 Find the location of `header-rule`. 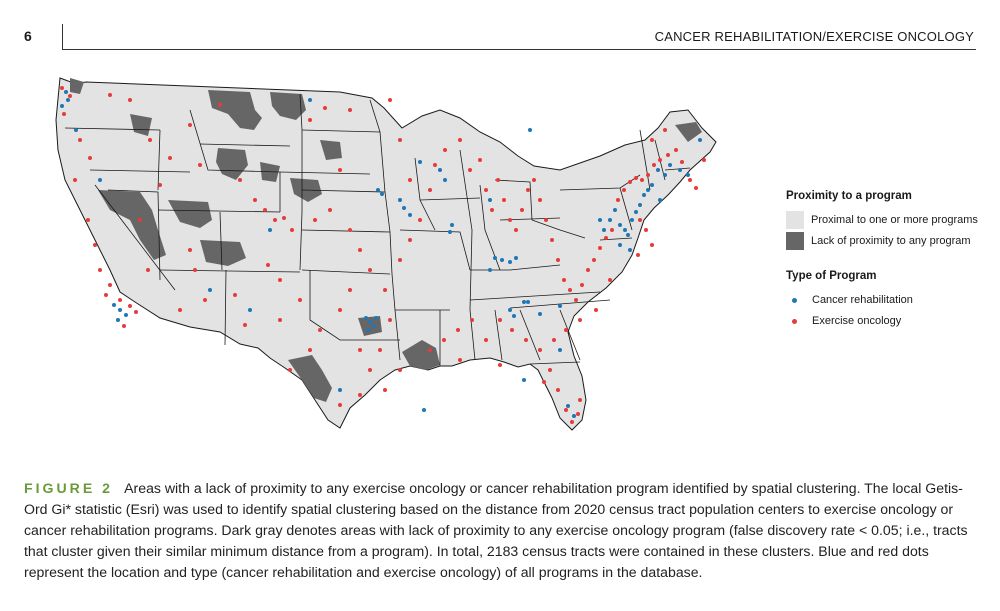

header-rule is located at coordinates (519, 49).